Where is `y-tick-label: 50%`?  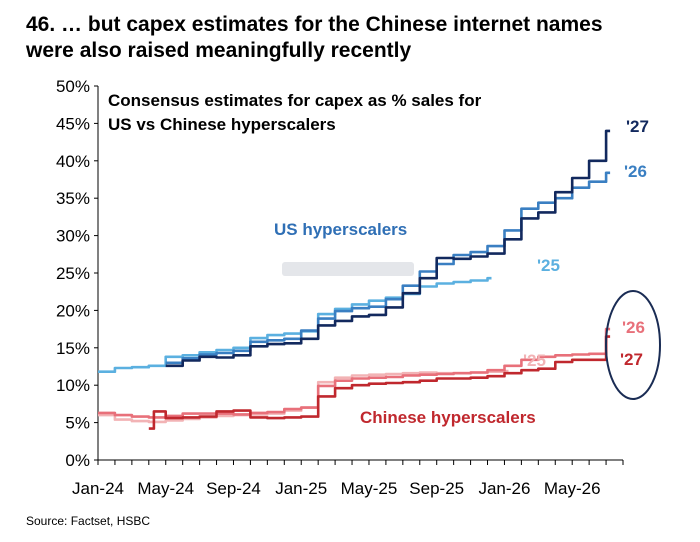 y-tick-label: 50% is located at coordinates (73, 86).